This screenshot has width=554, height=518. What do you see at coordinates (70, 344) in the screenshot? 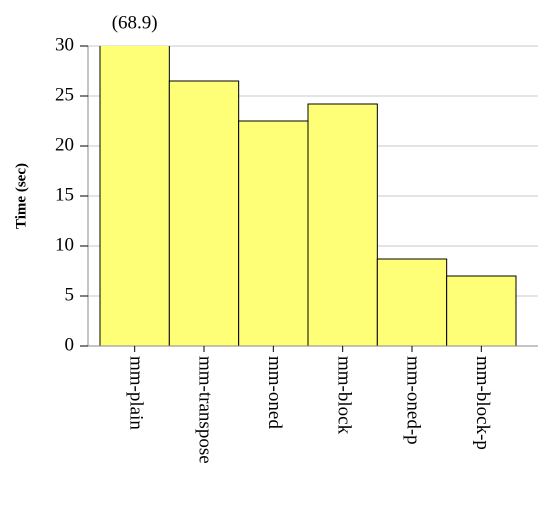
I see `y-tick-label: 0` at bounding box center [70, 344].